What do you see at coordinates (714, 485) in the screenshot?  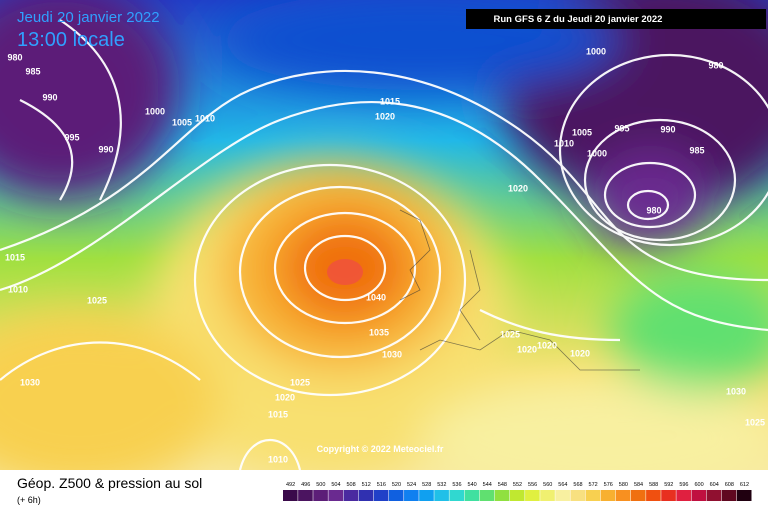 I see `legend-label: 604` at bounding box center [714, 485].